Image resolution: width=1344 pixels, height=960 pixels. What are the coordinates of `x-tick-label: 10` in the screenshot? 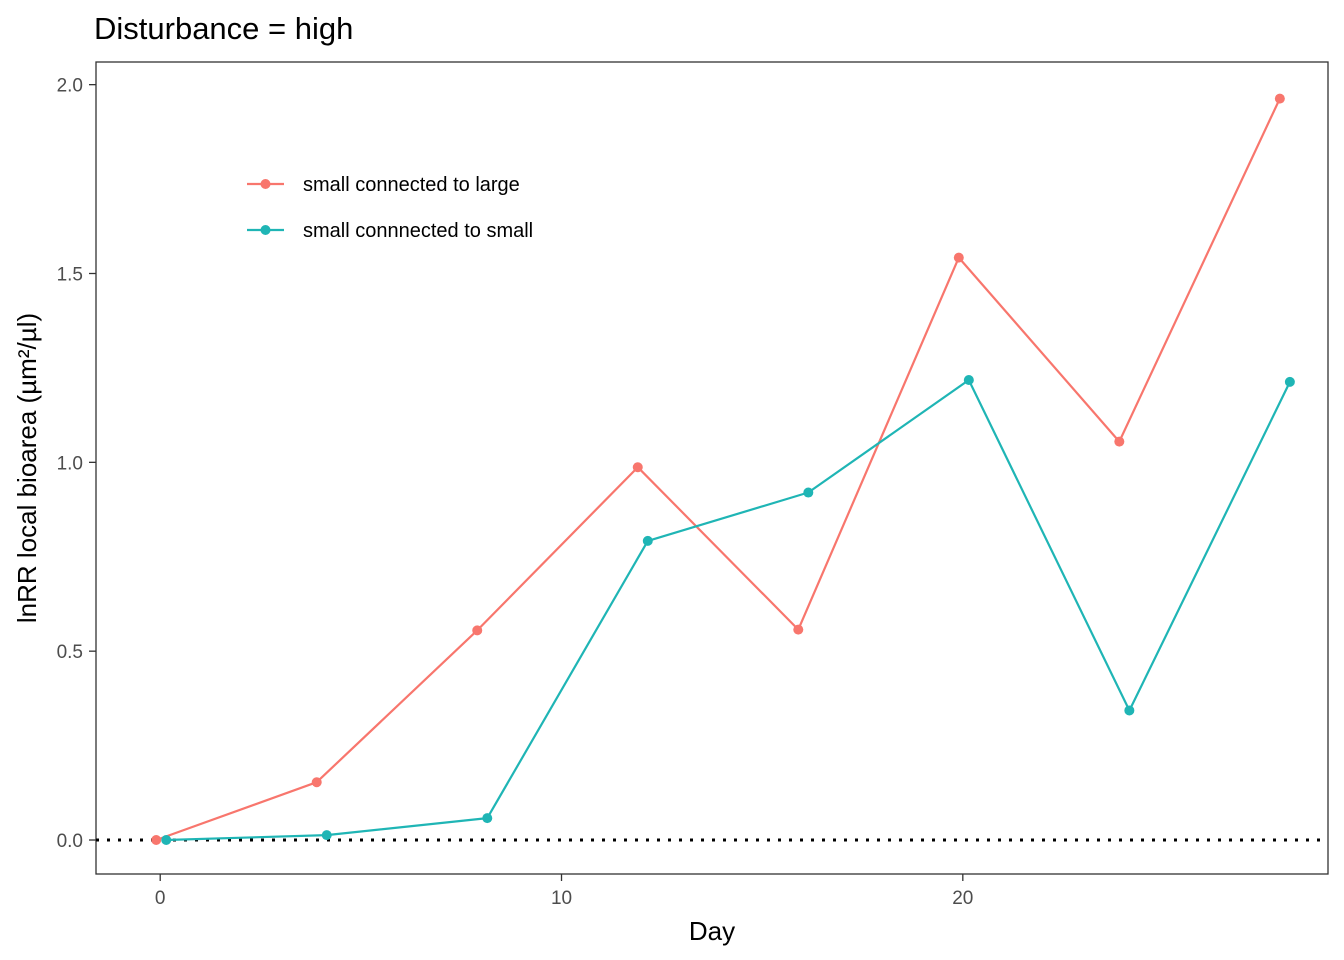 It's located at (561, 898).